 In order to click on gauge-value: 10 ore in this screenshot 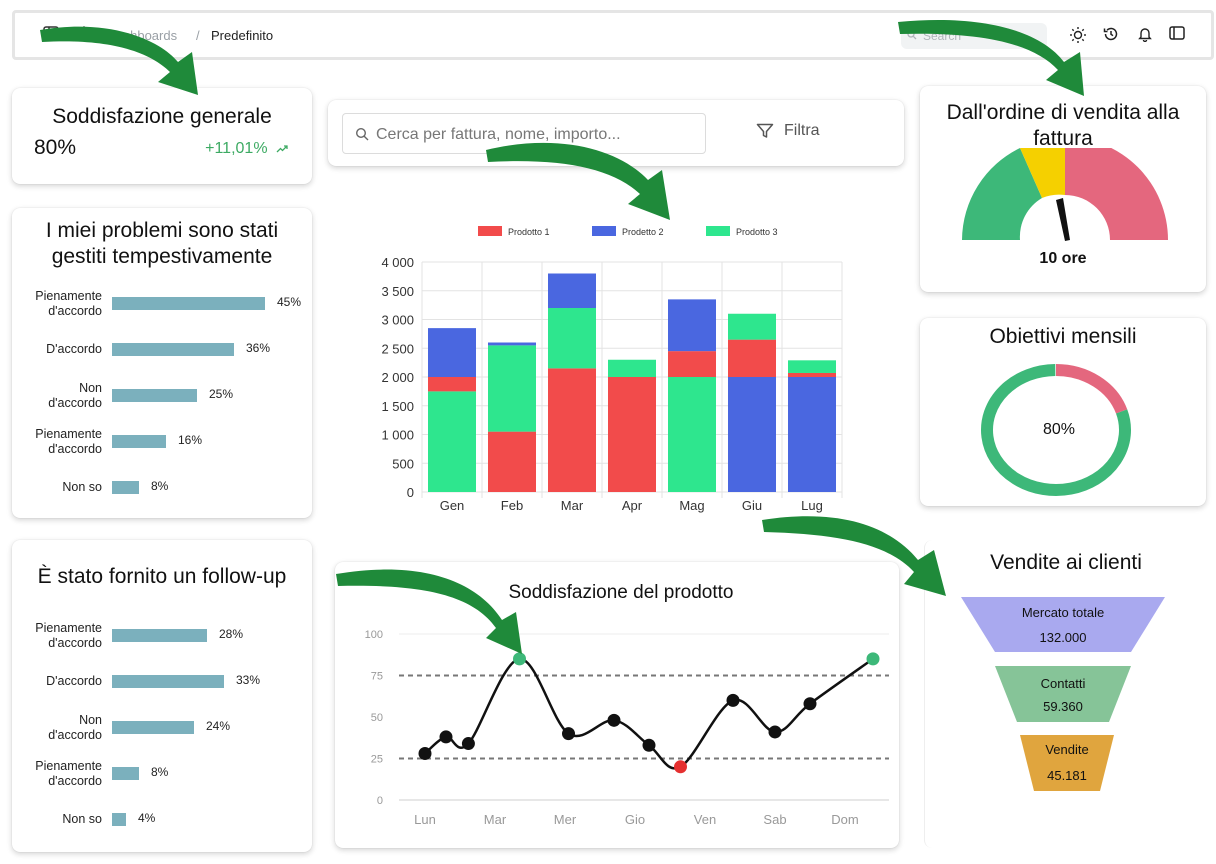, I will do `click(1063, 258)`.